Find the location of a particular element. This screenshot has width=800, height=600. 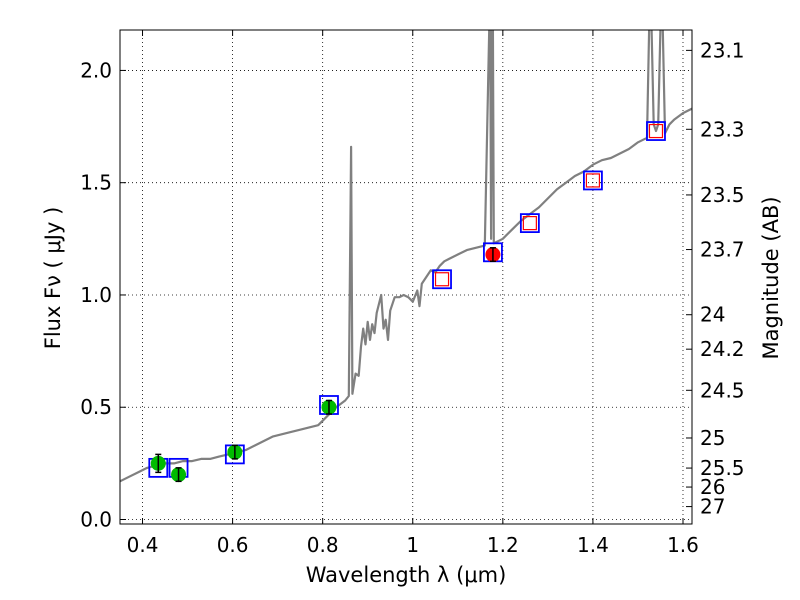

y-axis-label: Flux Fν ( μJy ) is located at coordinates (53, 278).